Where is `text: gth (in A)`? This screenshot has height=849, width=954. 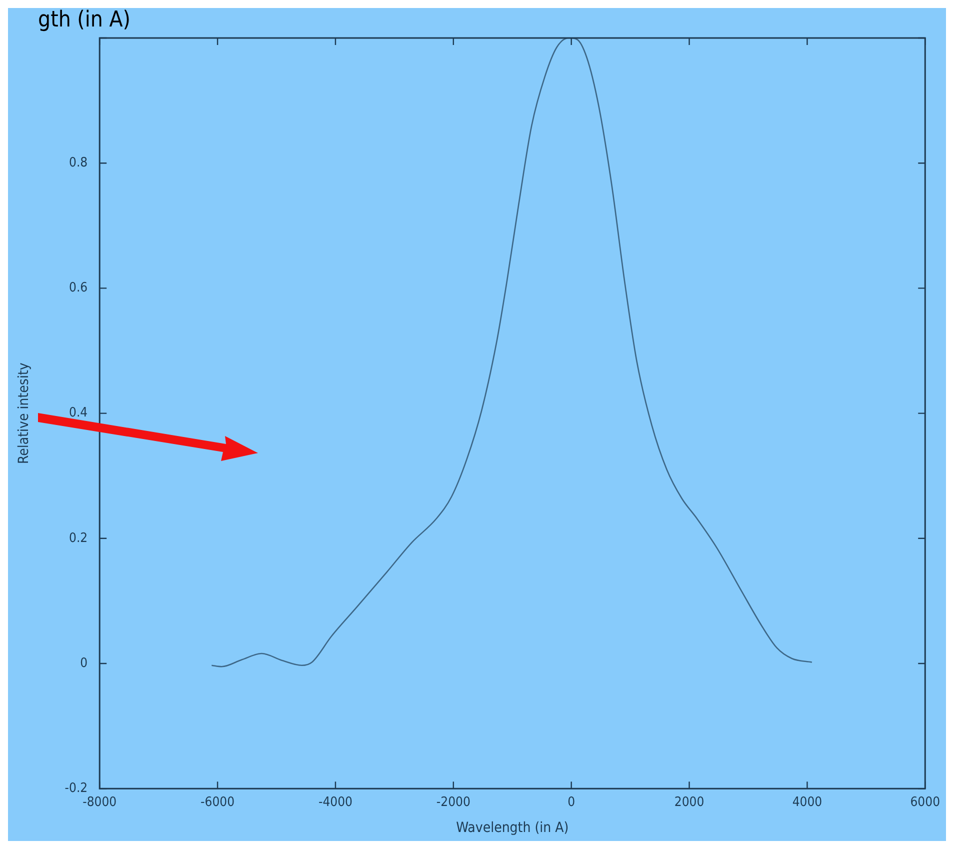
text: gth (in A) is located at coordinates (84, 20).